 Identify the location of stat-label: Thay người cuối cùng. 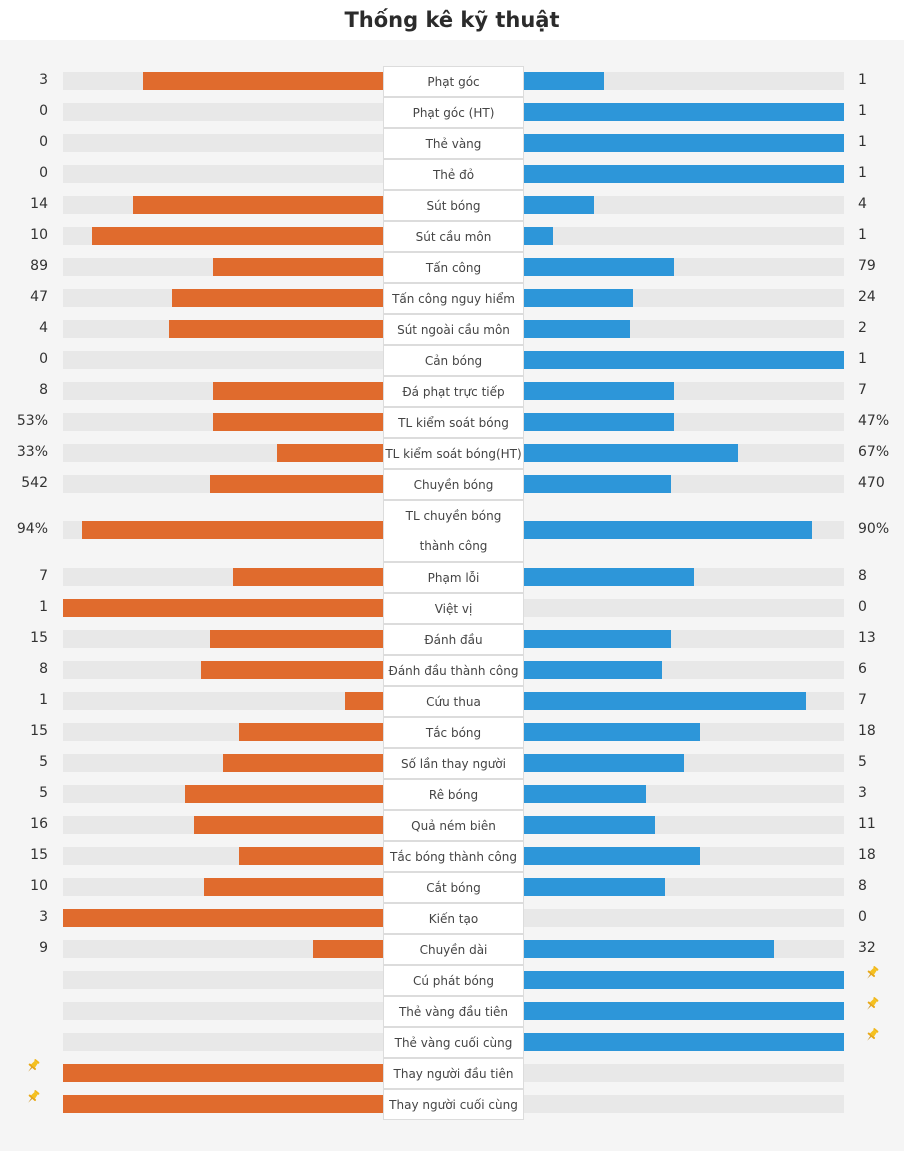
(453, 1104).